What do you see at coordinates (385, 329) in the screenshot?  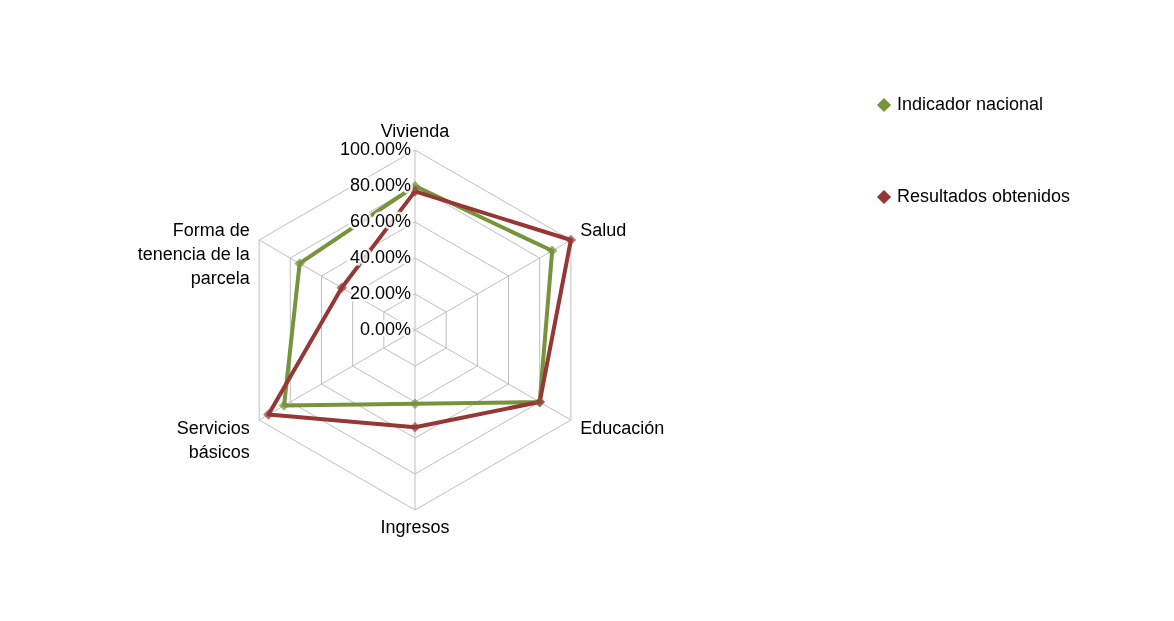 I see `y-tick-label: 0.00%` at bounding box center [385, 329].